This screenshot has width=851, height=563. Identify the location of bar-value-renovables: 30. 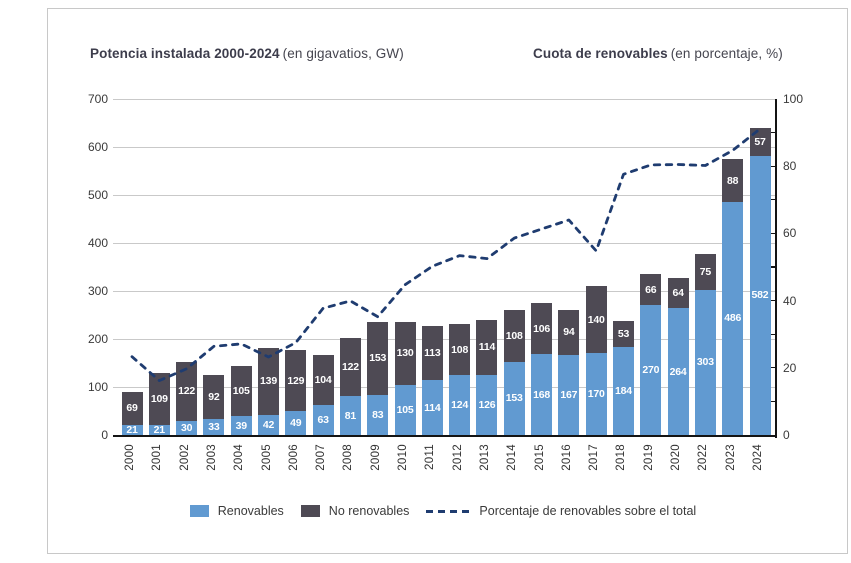
(186, 427).